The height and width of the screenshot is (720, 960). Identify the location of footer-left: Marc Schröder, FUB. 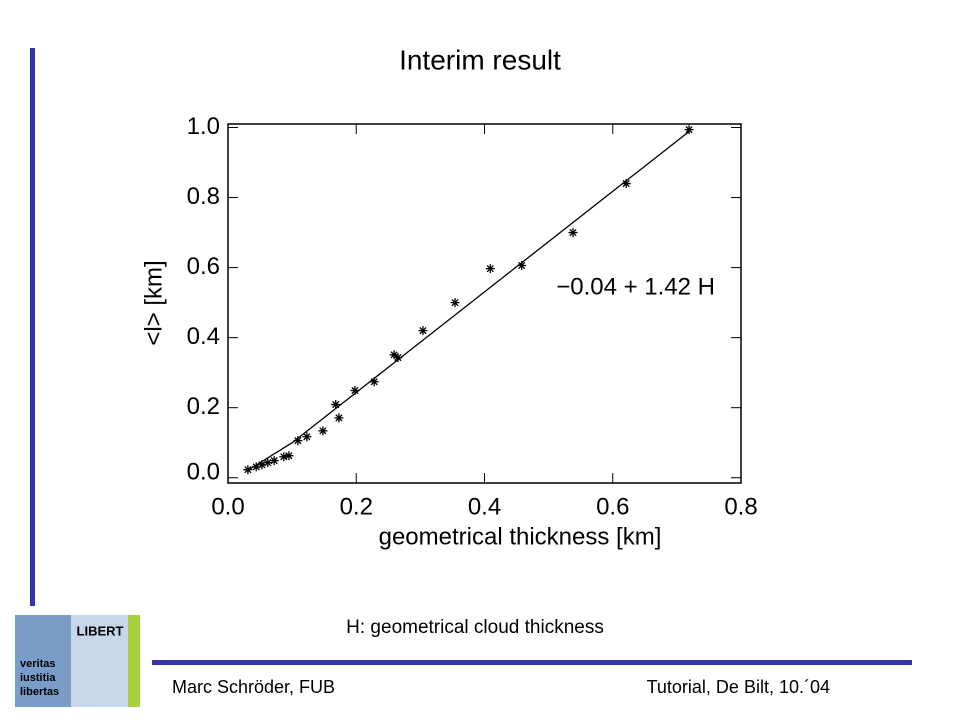
(253, 687).